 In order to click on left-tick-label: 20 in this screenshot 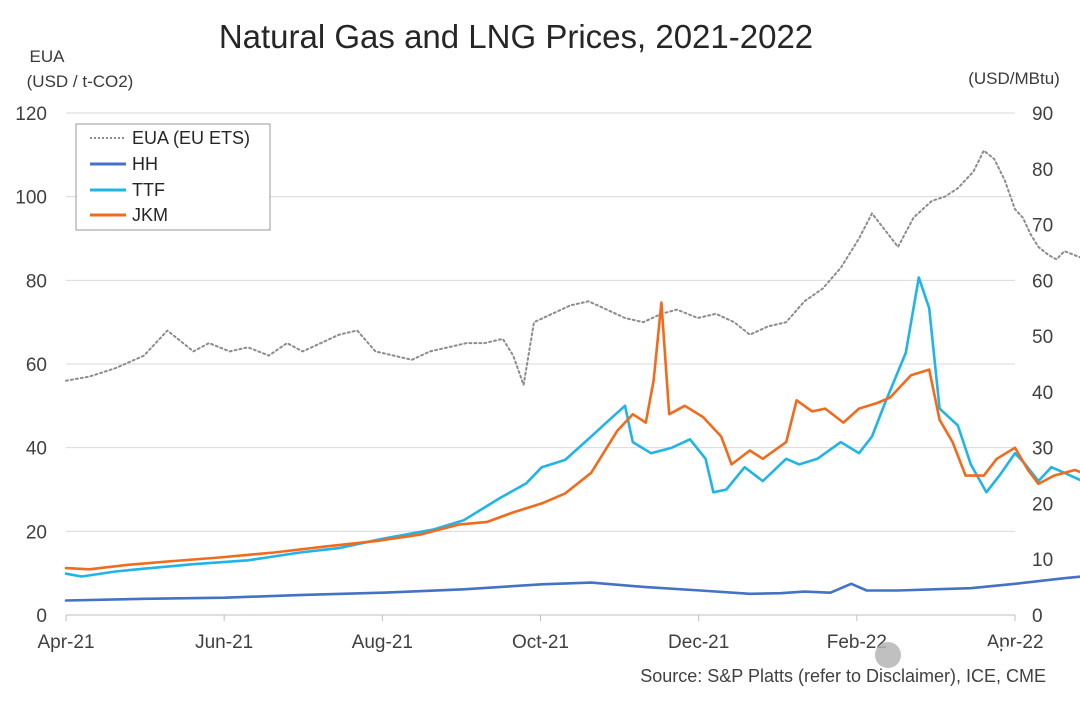, I will do `click(36, 532)`.